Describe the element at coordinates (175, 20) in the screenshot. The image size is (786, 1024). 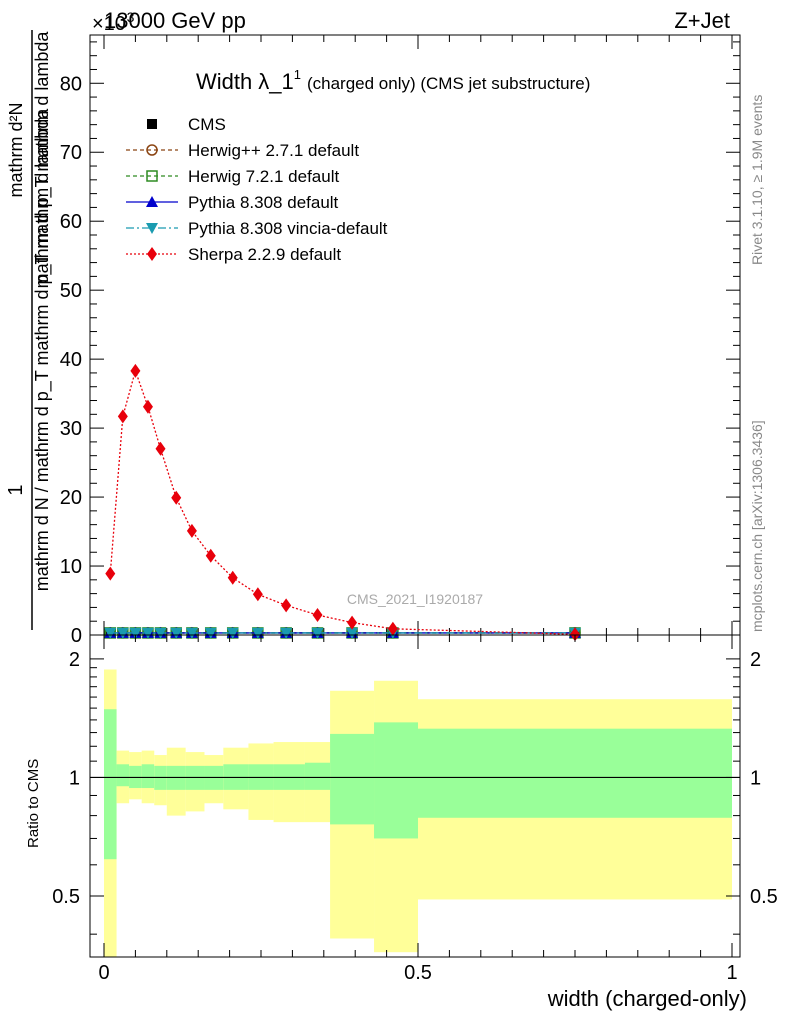
I see `collision-label: 13000 GeV pp` at that location.